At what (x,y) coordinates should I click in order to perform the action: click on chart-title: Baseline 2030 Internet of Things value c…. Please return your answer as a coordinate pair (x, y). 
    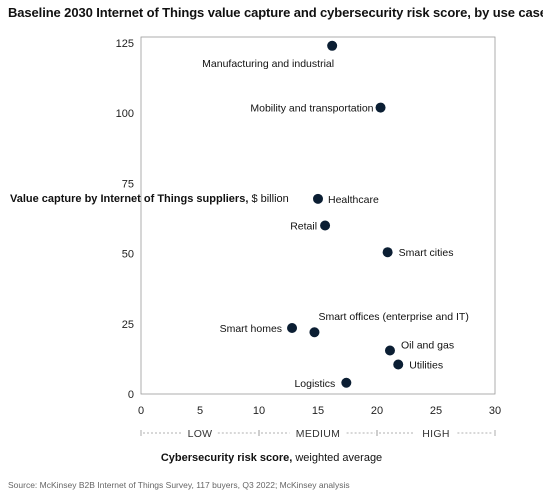
    Looking at the image, I should click on (275, 12).